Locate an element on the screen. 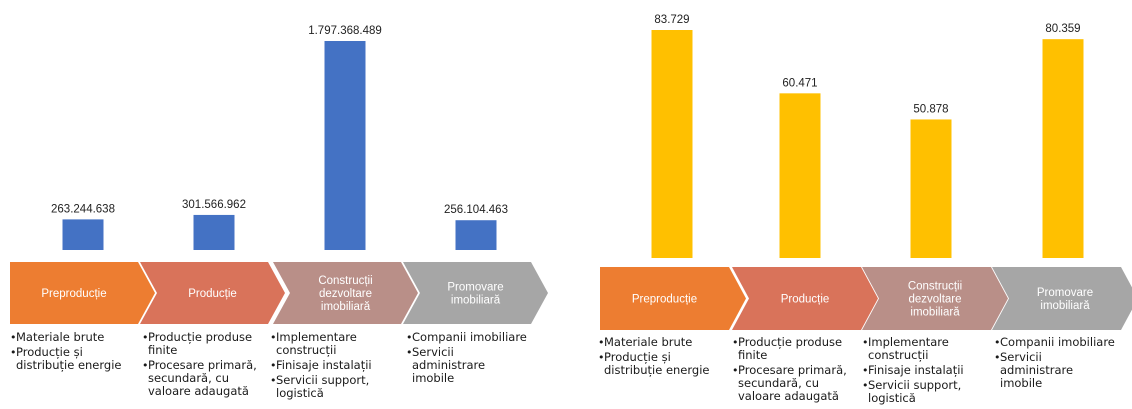 The image size is (1132, 409). data-label: 301.566.962 is located at coordinates (214, 205).